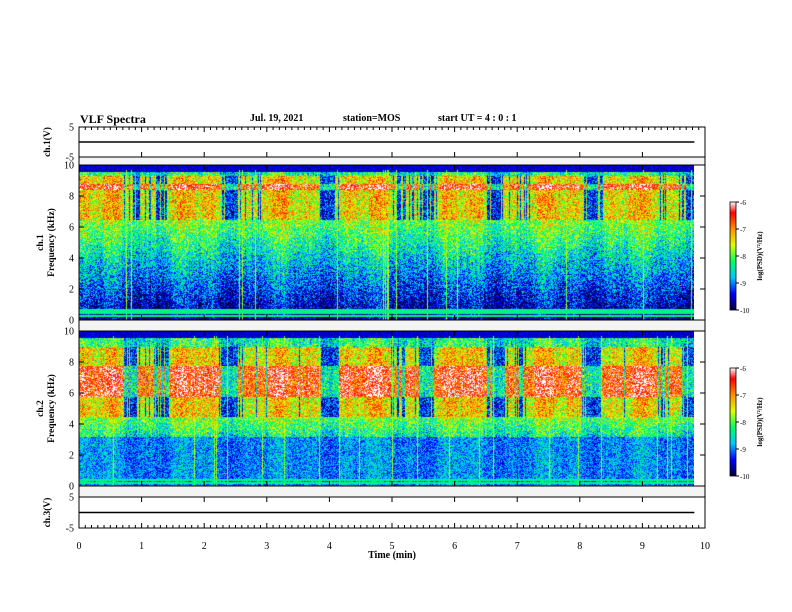  Describe the element at coordinates (642, 546) in the screenshot. I see `x-tick-label: 9` at that location.